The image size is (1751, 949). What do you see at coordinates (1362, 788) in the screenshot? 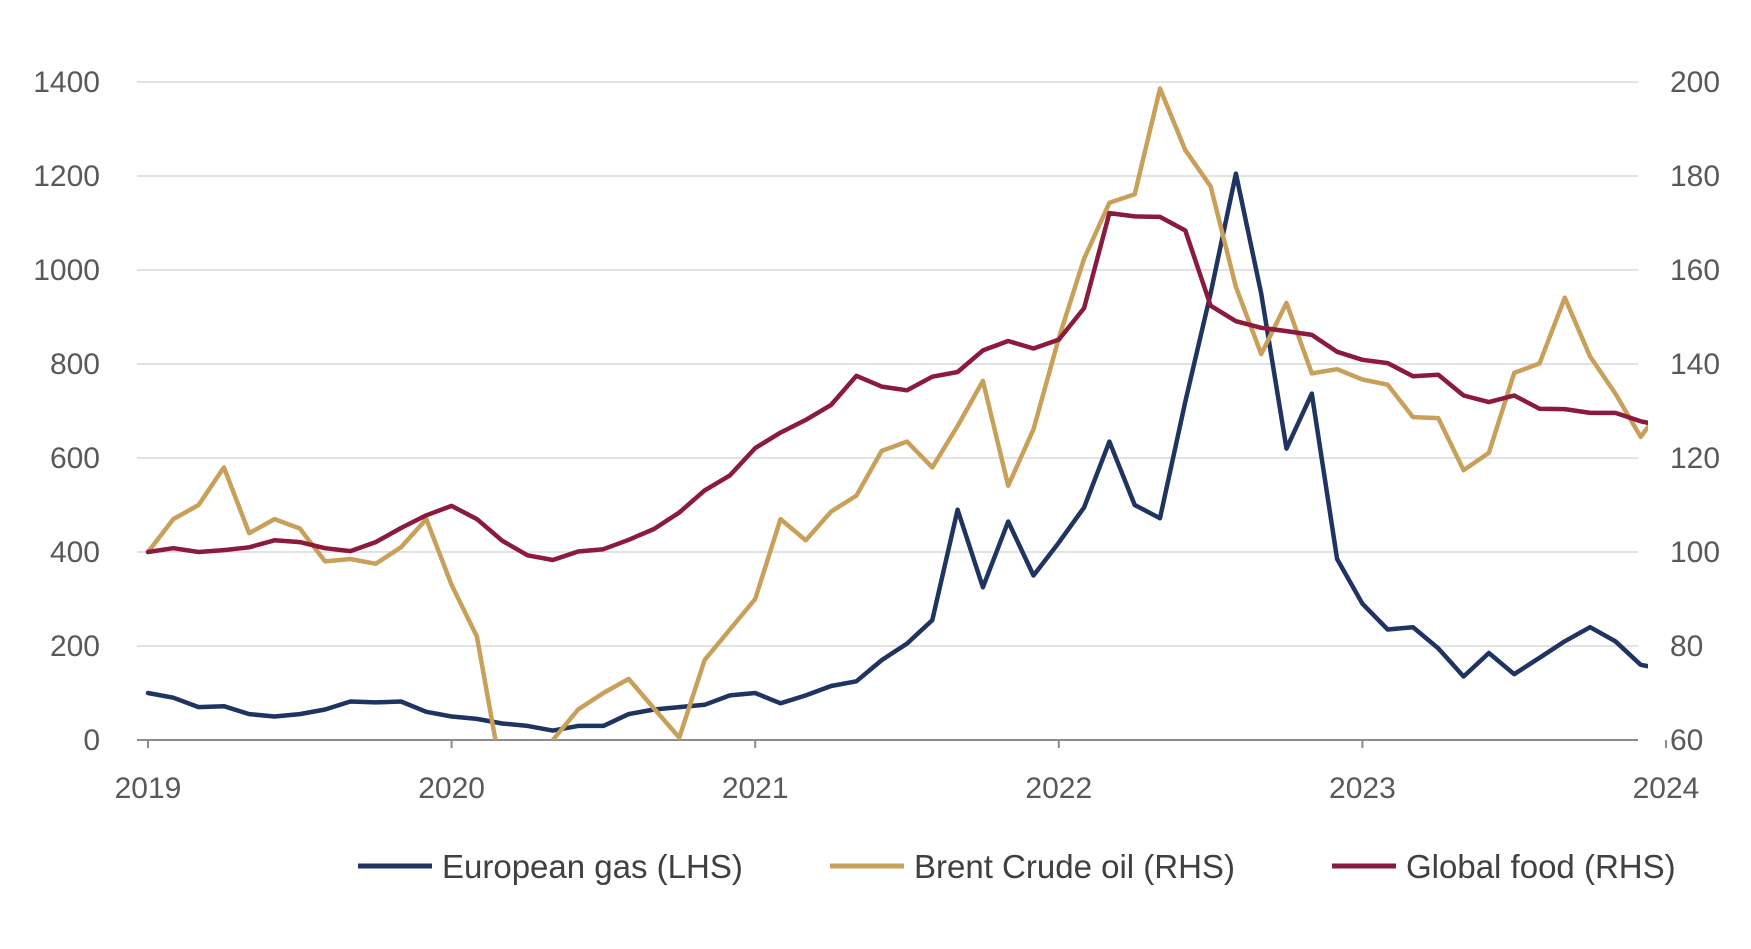
I see `x-tick-label: 2023` at bounding box center [1362, 788].